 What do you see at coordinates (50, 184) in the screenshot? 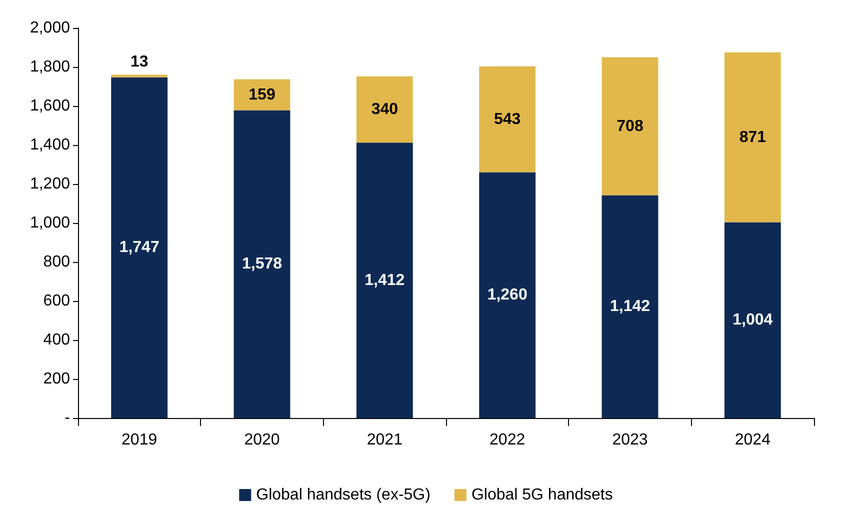
I see `y-tick-label: 1,200` at bounding box center [50, 184].